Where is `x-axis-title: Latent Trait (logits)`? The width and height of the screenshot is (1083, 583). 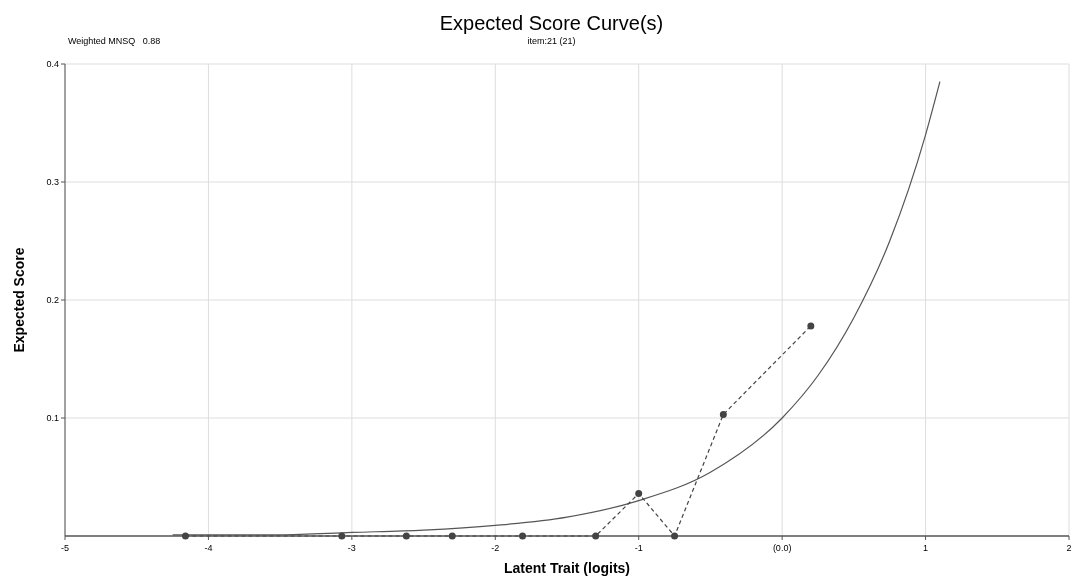 x-axis-title: Latent Trait (logits) is located at coordinates (567, 568).